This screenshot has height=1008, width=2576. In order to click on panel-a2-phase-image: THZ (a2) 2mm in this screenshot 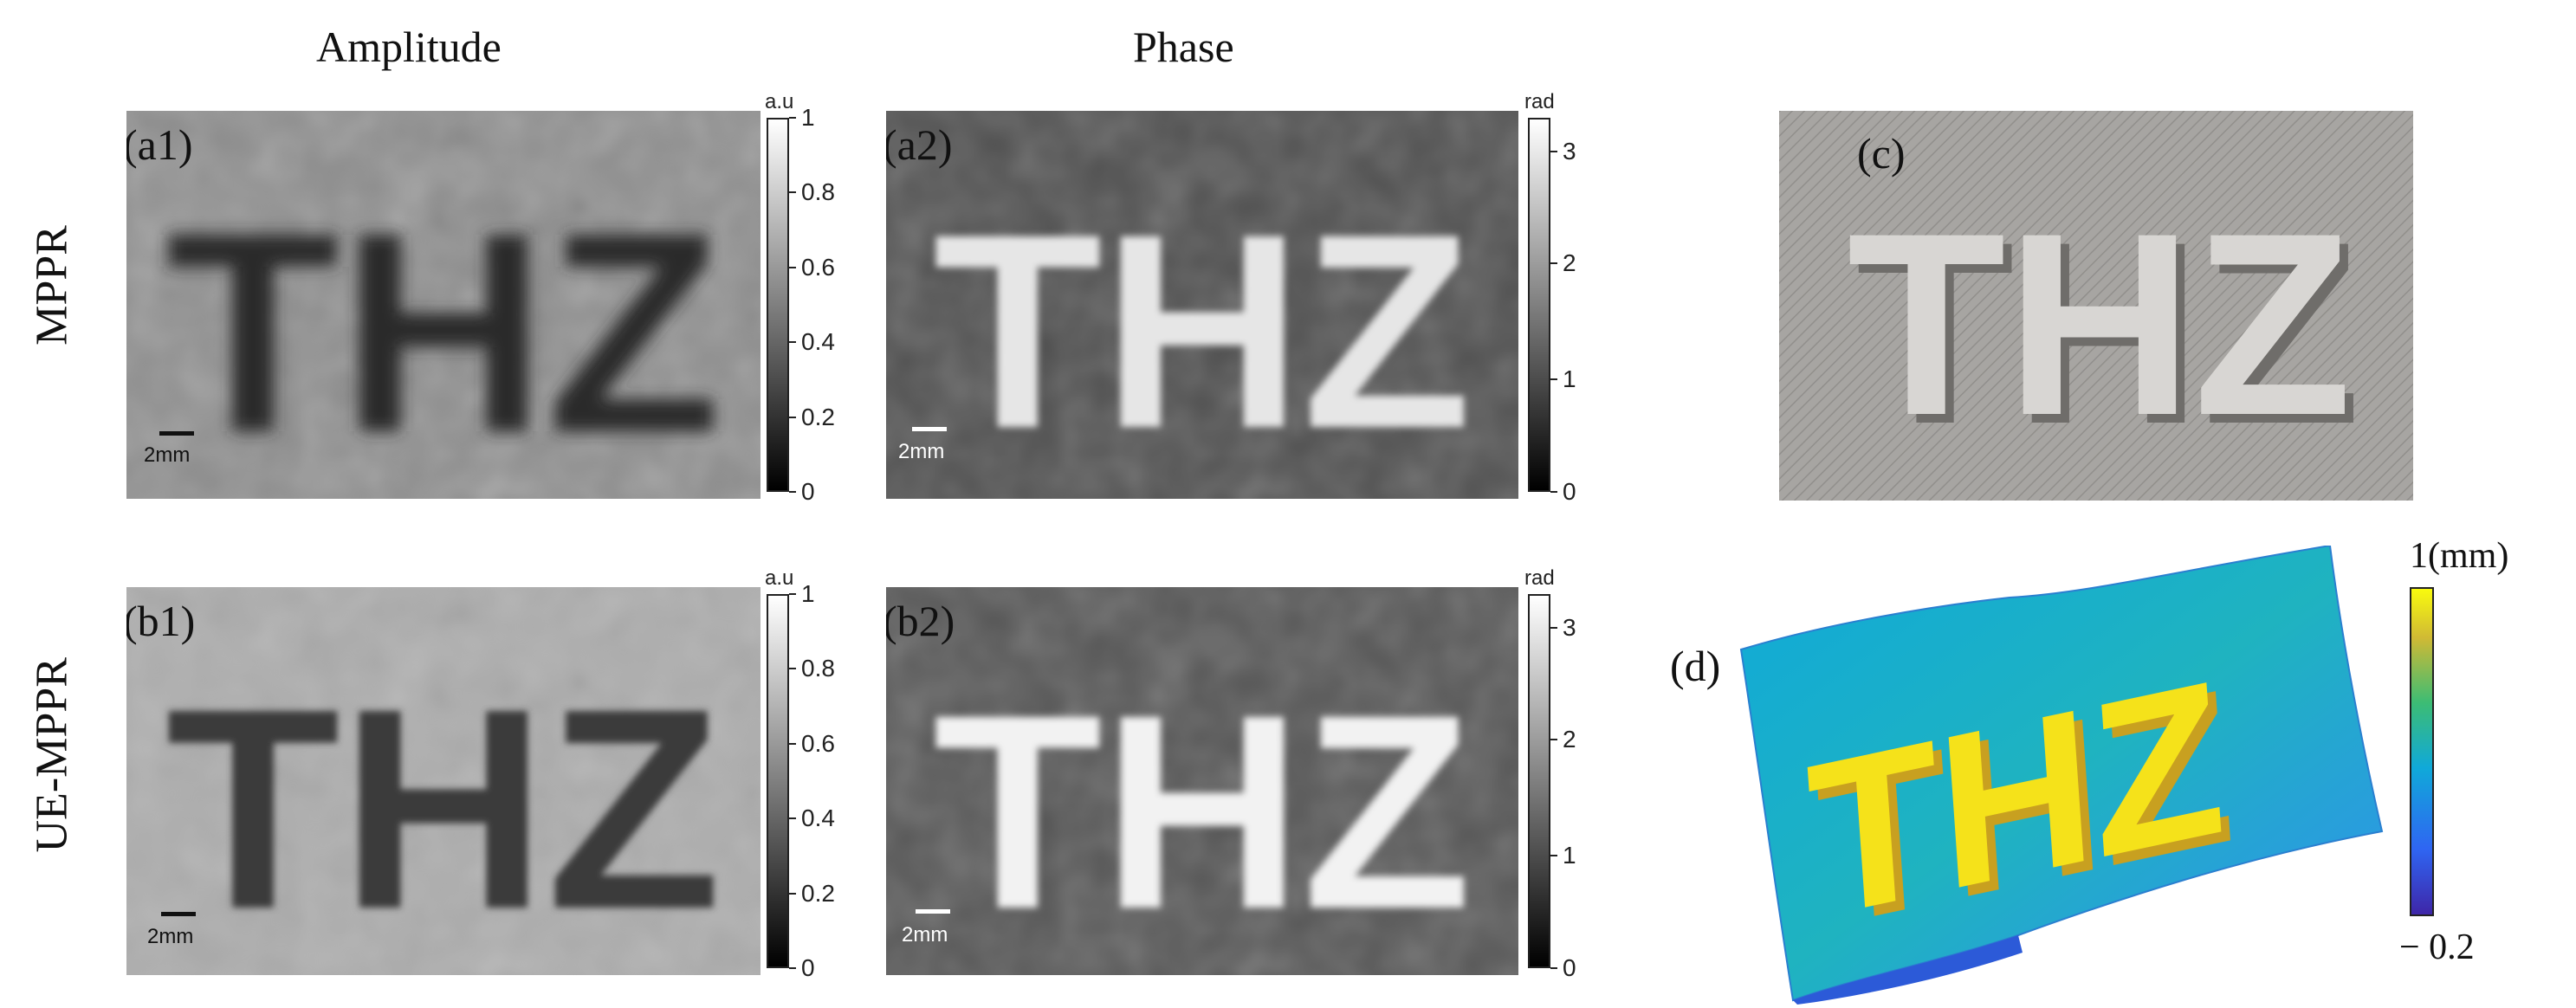, I will do `click(1202, 305)`.